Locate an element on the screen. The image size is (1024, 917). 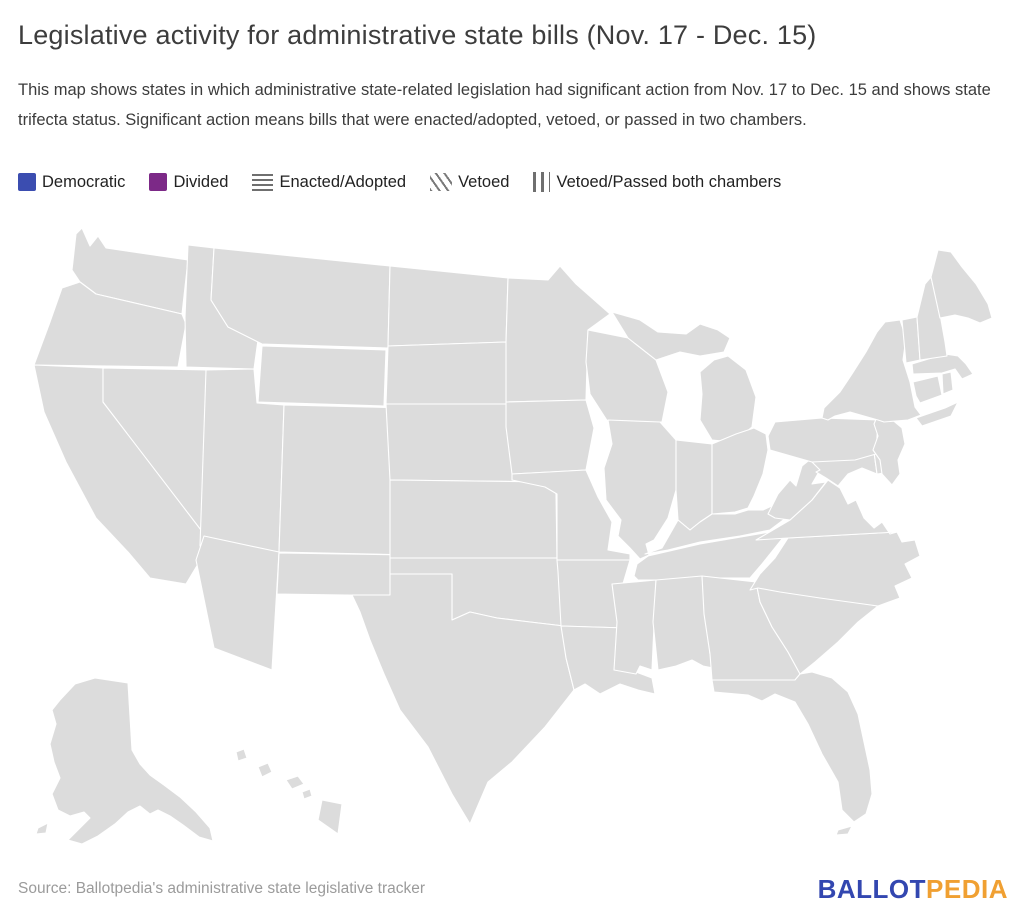
state-nd is located at coordinates (448, 306).